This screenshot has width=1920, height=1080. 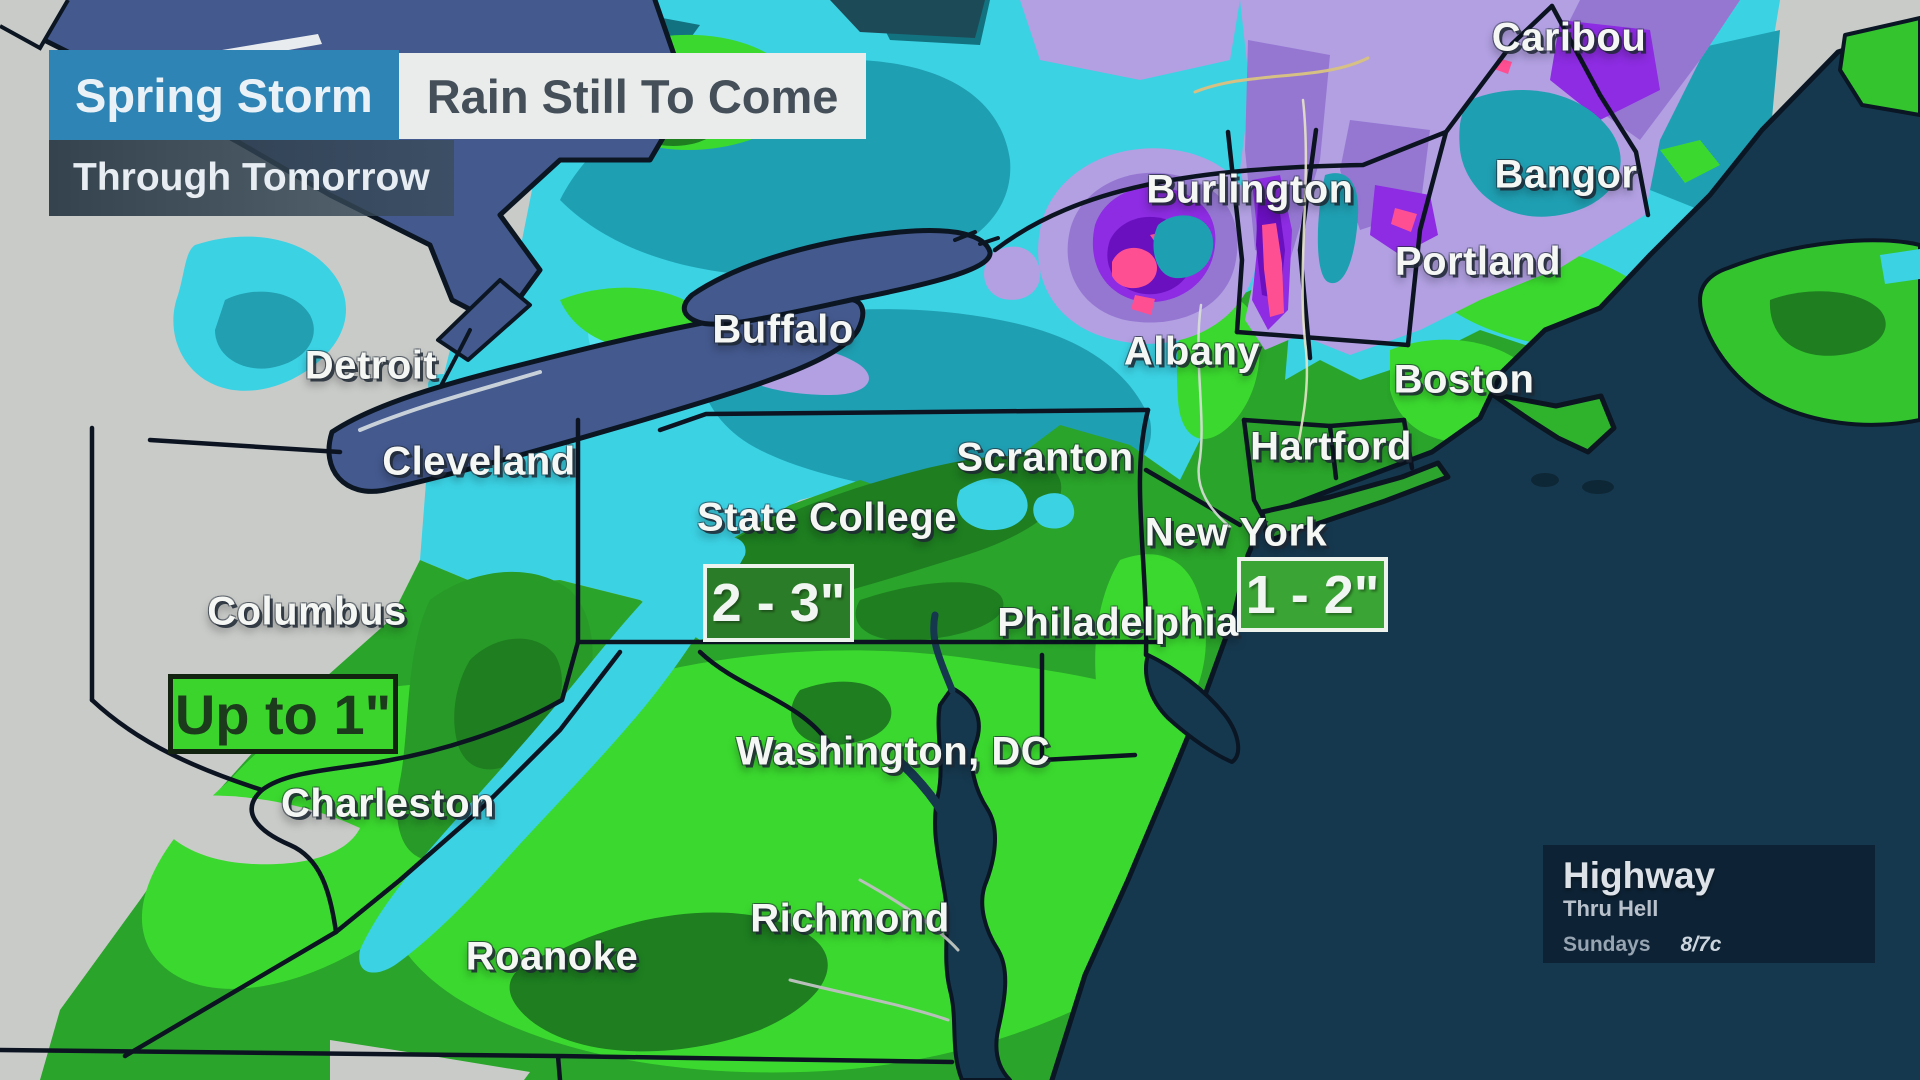 I want to click on city-label: Cleveland, so click(x=479, y=461).